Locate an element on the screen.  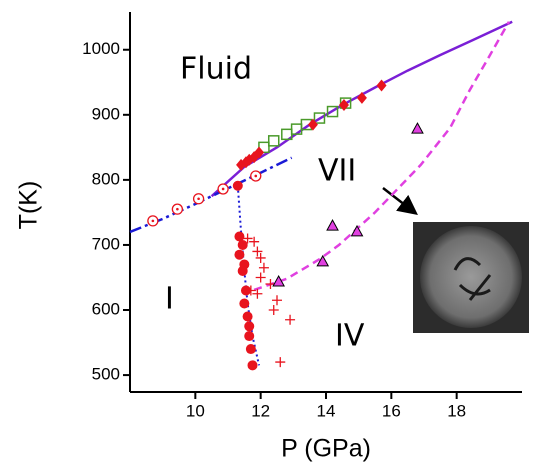
phase-label: IV is located at coordinates (350, 336).